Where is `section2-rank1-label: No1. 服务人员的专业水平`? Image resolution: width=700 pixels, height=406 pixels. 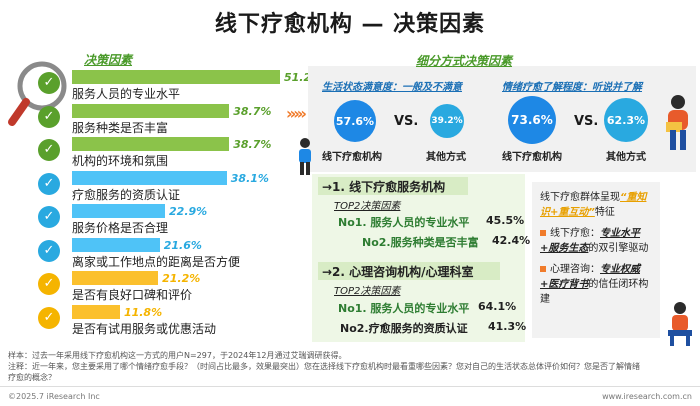 section2-rank1-label: No1. 服务人员的专业水平 is located at coordinates (404, 308).